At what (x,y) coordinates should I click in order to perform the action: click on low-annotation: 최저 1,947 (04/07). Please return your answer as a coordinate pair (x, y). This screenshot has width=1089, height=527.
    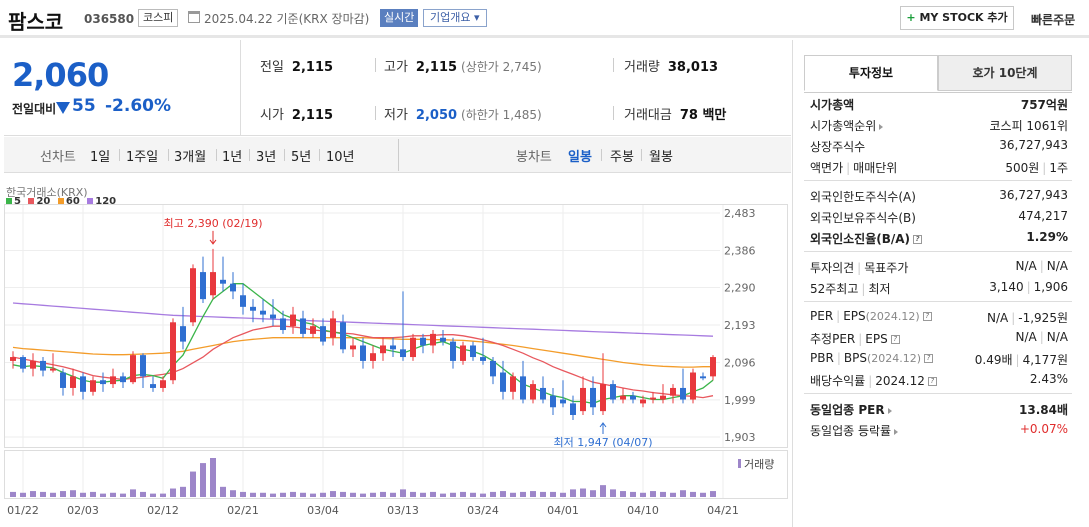
    Looking at the image, I should click on (602, 442).